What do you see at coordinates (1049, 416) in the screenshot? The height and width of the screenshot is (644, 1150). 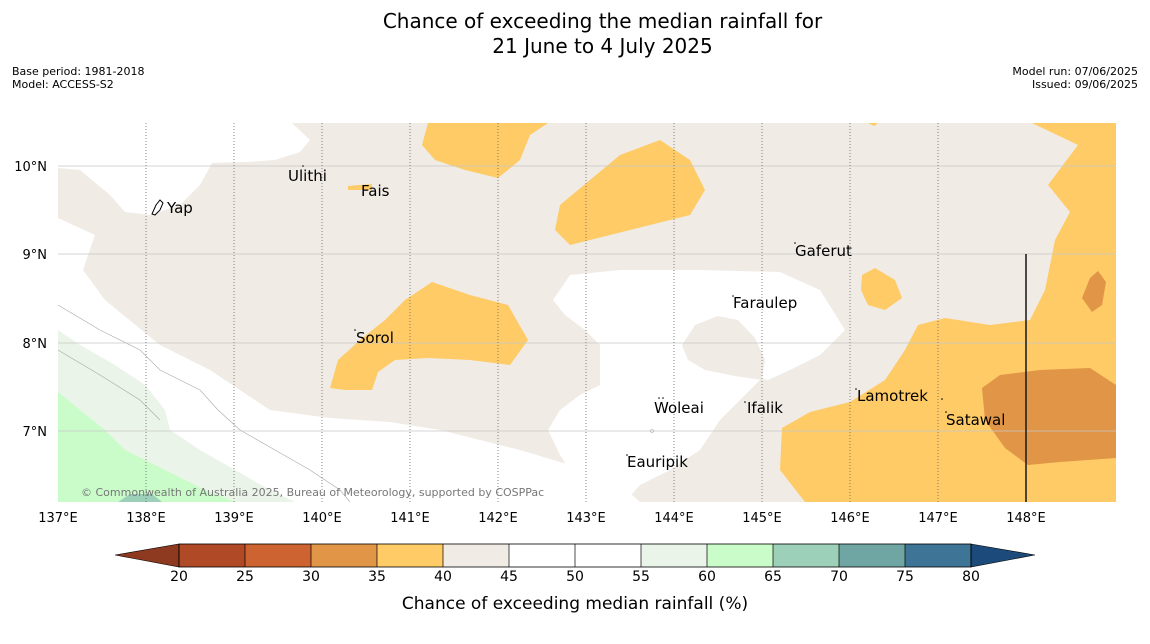 I see `region-30-35-east` at bounding box center [1049, 416].